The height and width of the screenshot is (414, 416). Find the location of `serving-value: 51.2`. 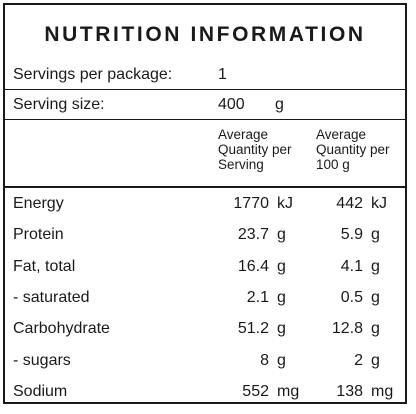

serving-value: 51.2 is located at coordinates (253, 328).